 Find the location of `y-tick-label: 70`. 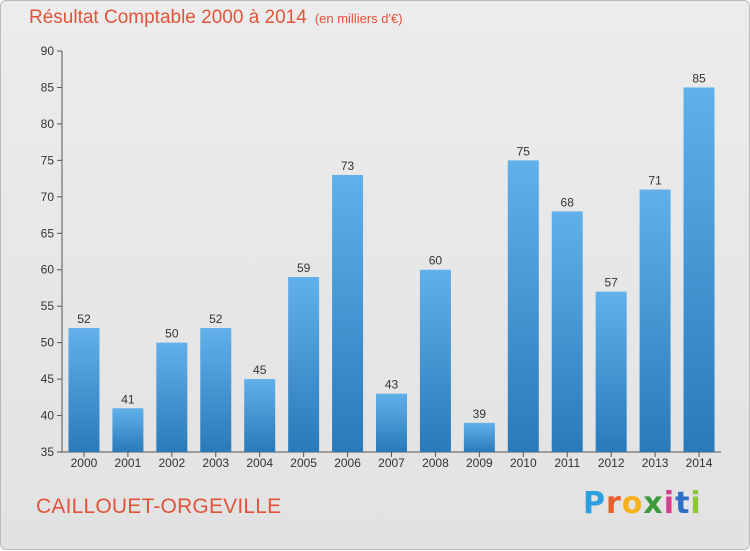

y-tick-label: 70 is located at coordinates (48, 197).